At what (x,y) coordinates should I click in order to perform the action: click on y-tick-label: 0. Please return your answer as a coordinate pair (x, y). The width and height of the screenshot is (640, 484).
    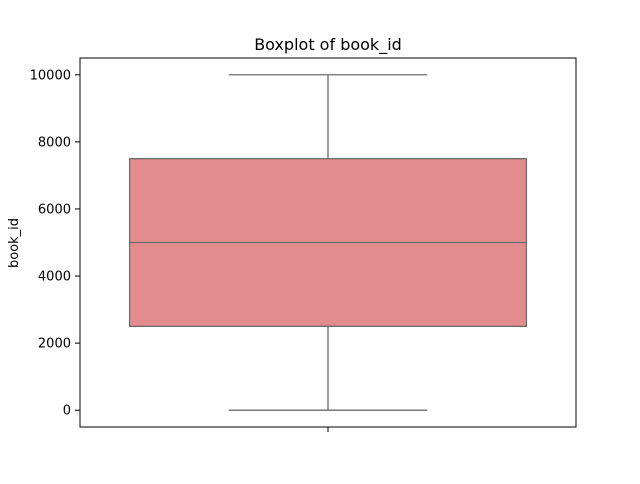
    Looking at the image, I should click on (67, 411).